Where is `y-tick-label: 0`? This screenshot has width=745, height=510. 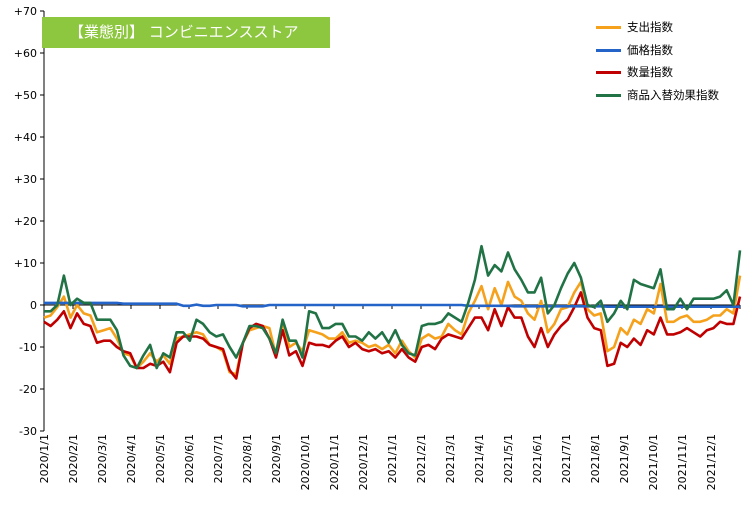 y-tick-label: 0 is located at coordinates (33, 305).